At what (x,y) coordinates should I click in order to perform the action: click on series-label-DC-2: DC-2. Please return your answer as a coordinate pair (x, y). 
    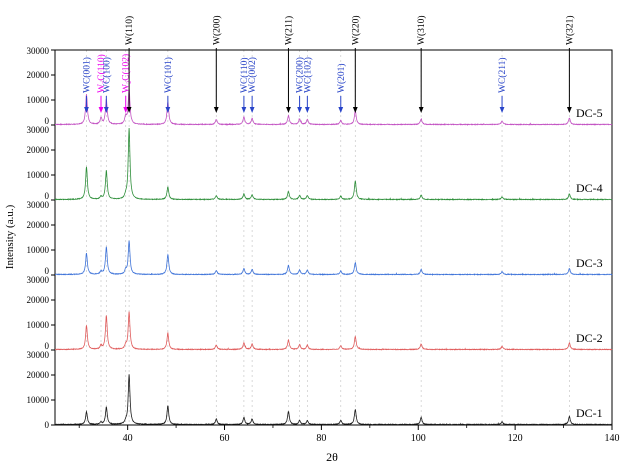
    Looking at the image, I should click on (589, 338).